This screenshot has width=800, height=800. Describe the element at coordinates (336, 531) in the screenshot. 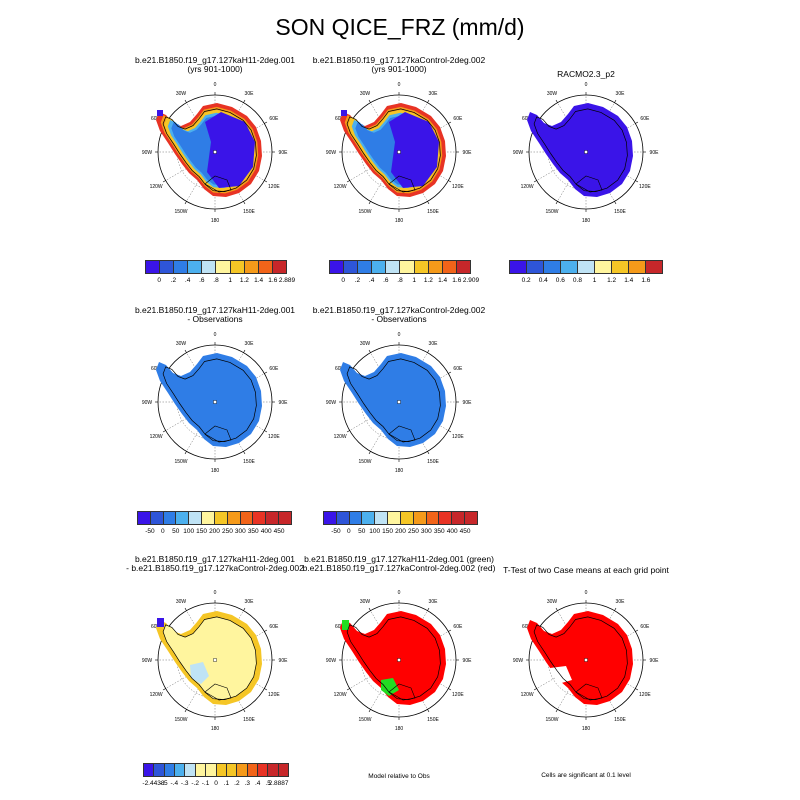

I see `colorbar-tick-label: -50` at that location.